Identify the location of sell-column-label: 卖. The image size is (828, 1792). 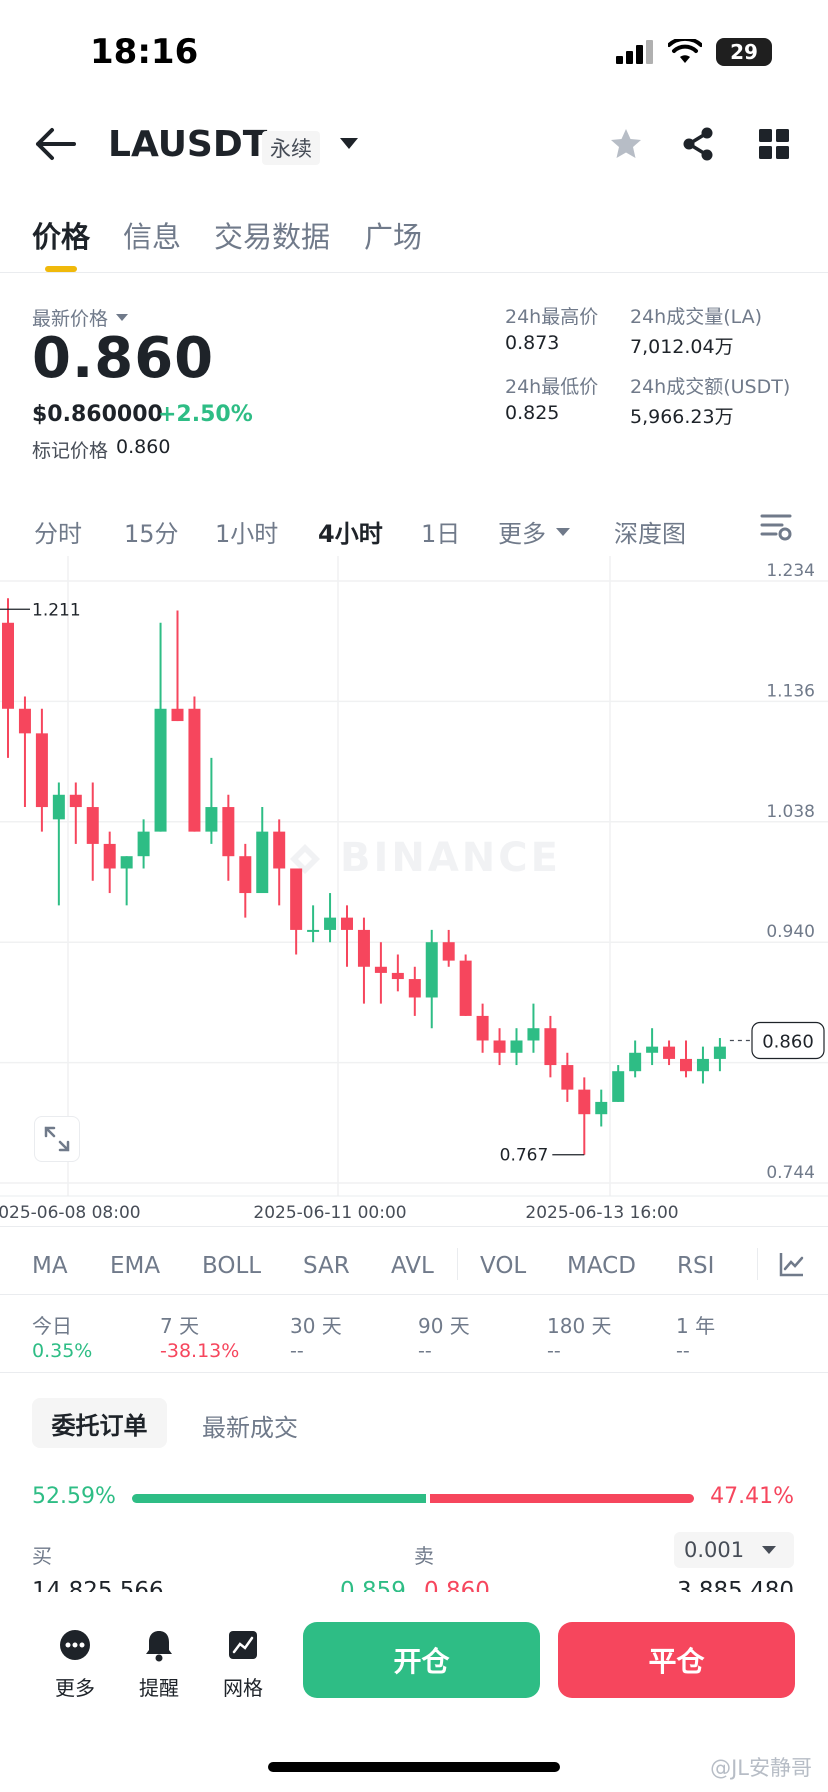
(424, 1556).